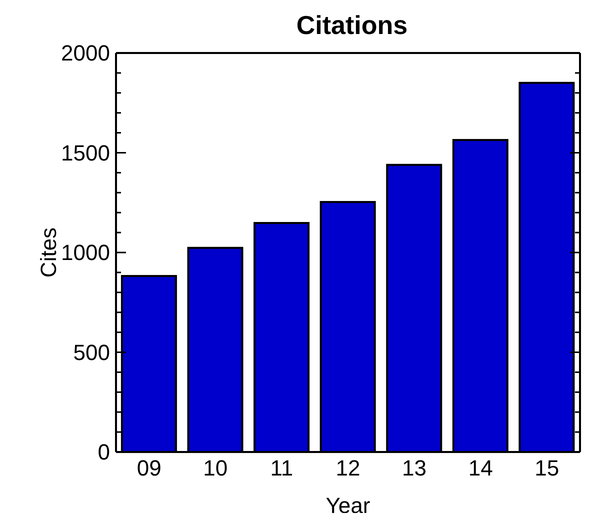  What do you see at coordinates (104, 452) in the screenshot?
I see `y-tick-label: 0` at bounding box center [104, 452].